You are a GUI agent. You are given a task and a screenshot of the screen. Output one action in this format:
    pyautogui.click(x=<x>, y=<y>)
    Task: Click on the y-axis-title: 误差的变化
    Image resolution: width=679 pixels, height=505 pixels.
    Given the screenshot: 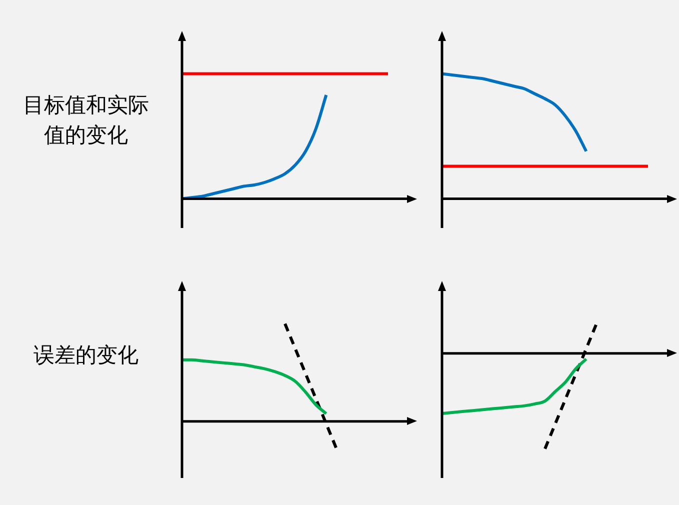 What is the action you would take?
    pyautogui.click(x=86, y=355)
    